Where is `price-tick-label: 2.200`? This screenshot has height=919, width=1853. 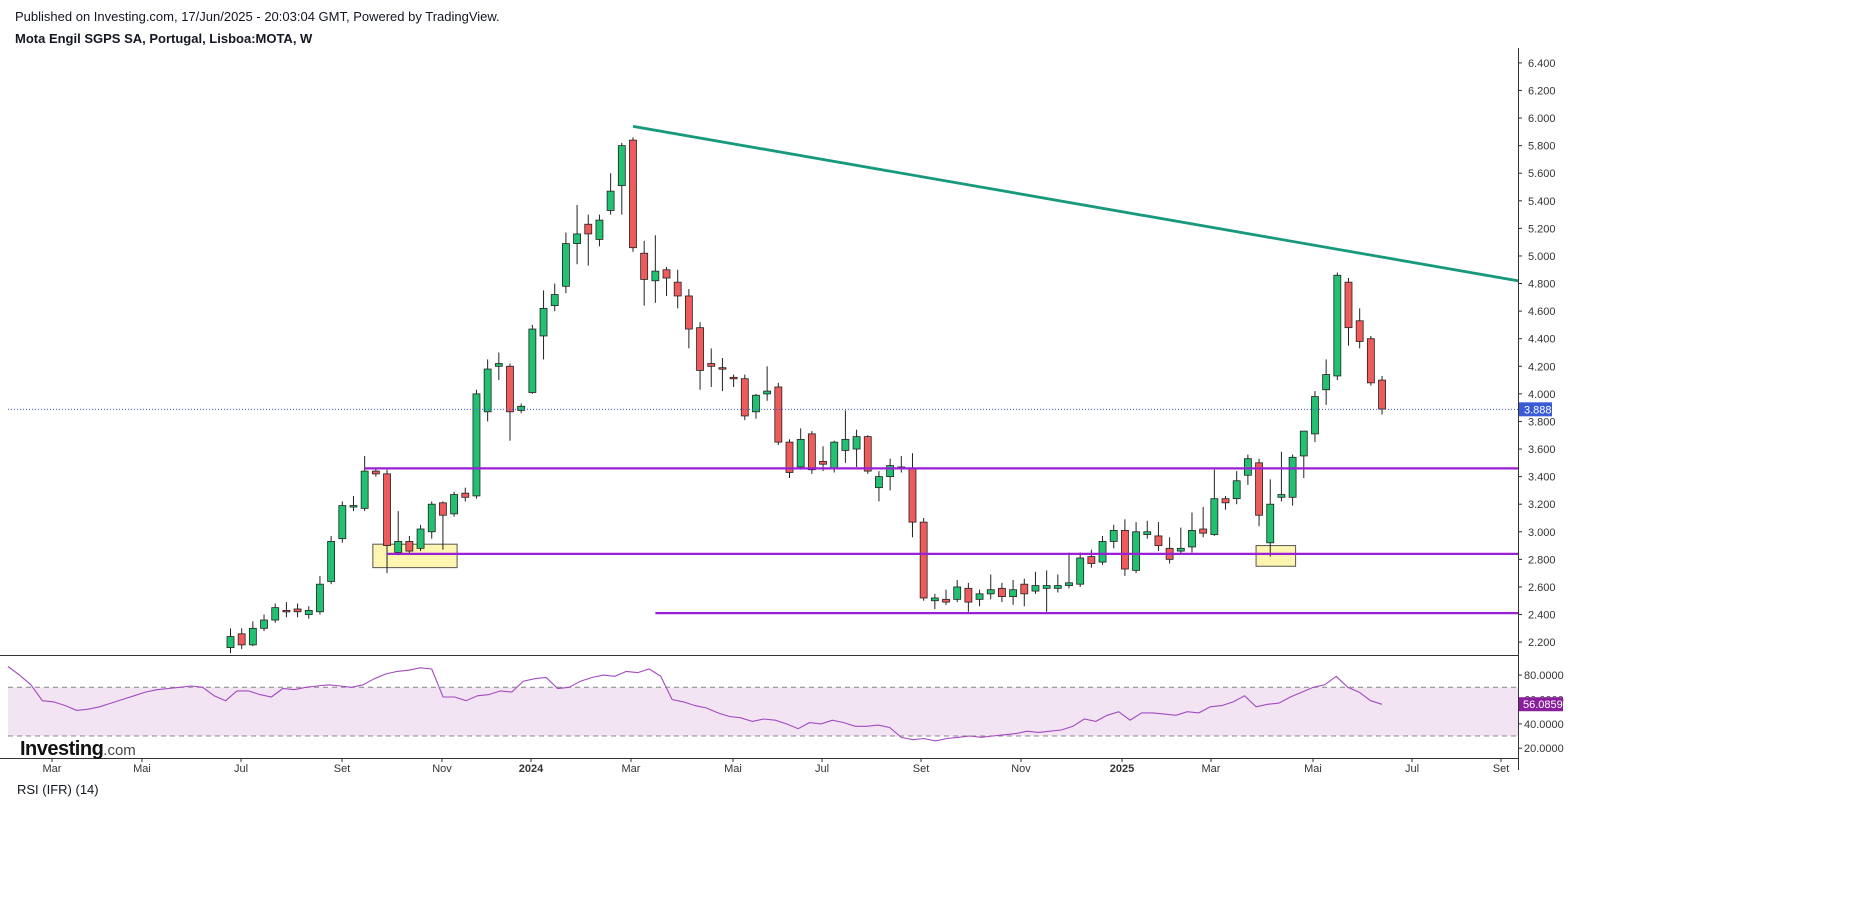
price-tick-label: 2.200 is located at coordinates (1542, 643).